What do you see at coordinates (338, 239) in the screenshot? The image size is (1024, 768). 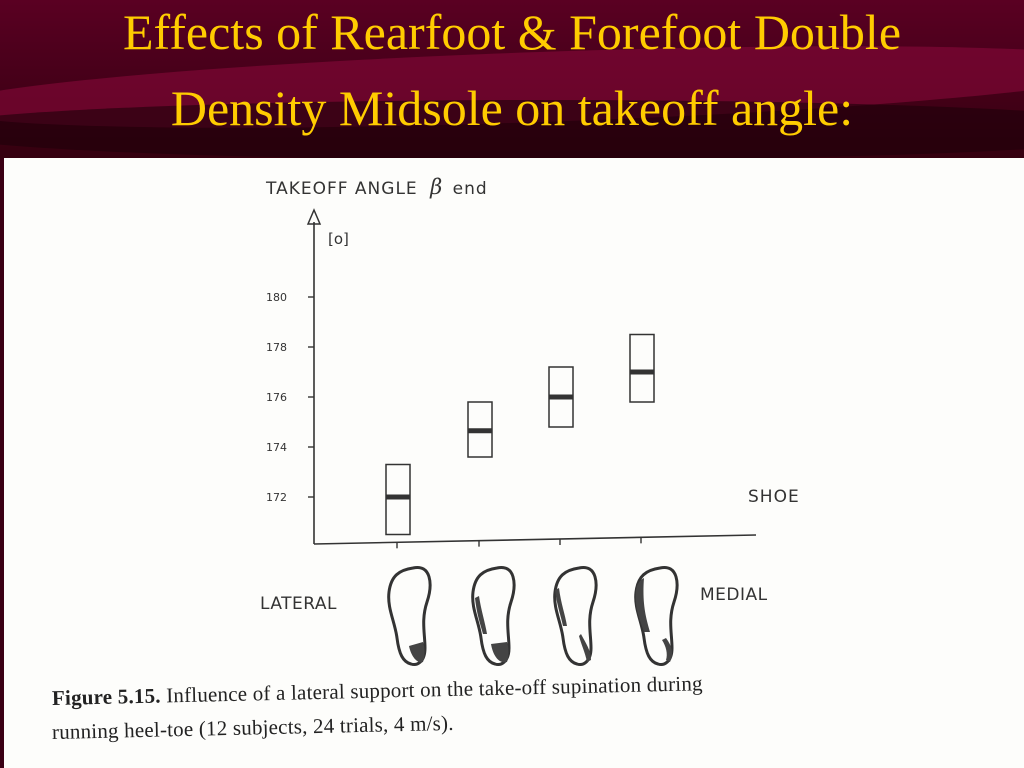 I see `y-axis-unit: [o]` at bounding box center [338, 239].